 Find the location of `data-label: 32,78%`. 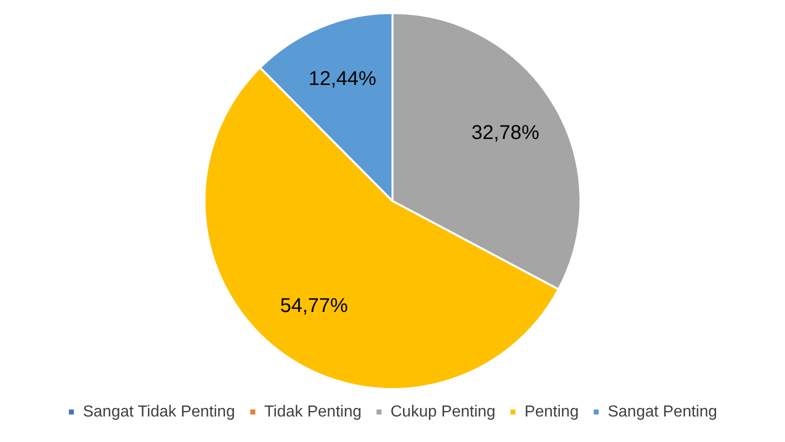

data-label: 32,78% is located at coordinates (505, 133).